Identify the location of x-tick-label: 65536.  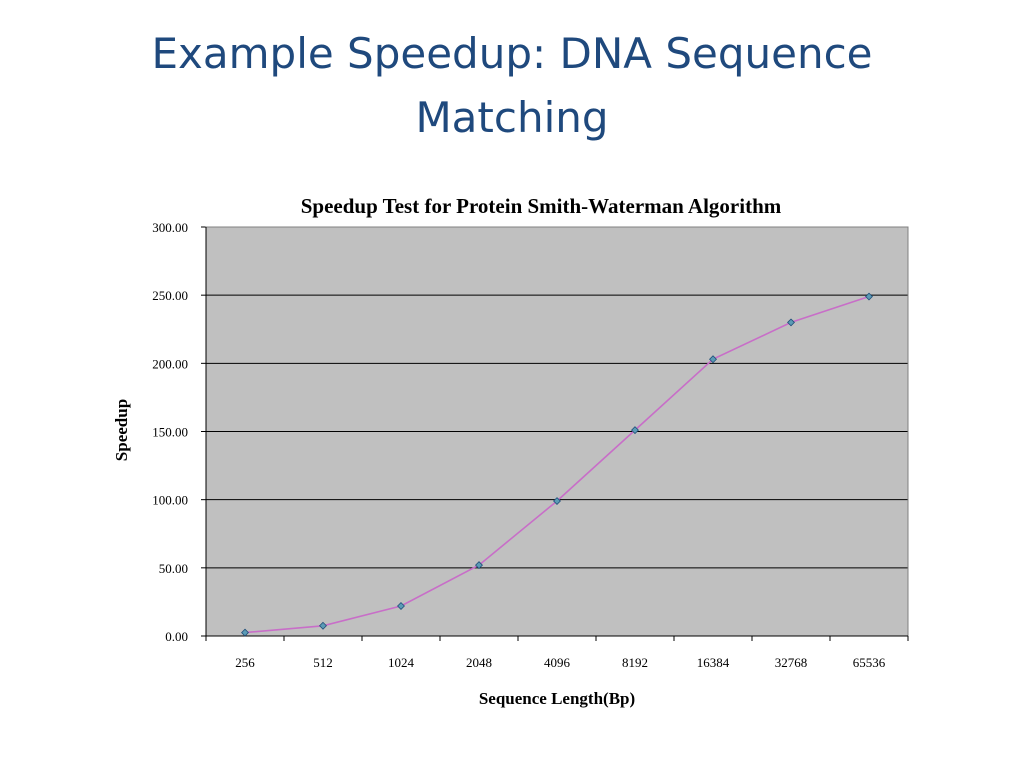
(869, 662).